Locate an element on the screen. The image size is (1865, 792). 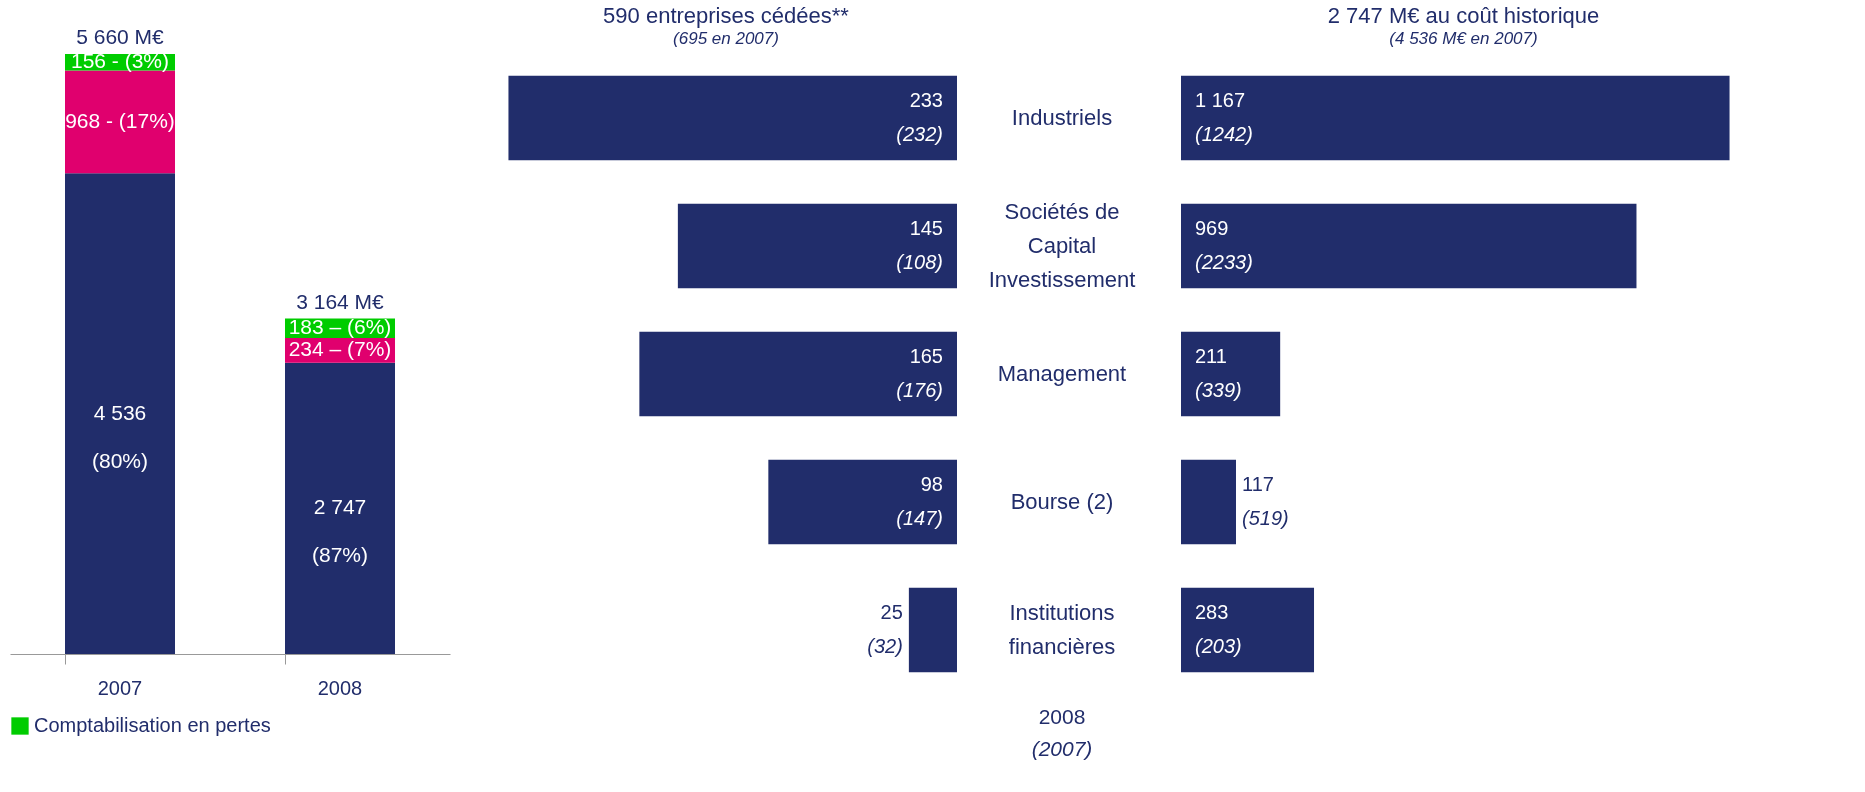
chart-subtitle: (4 536 M€ en 2007) is located at coordinates (1463, 38).